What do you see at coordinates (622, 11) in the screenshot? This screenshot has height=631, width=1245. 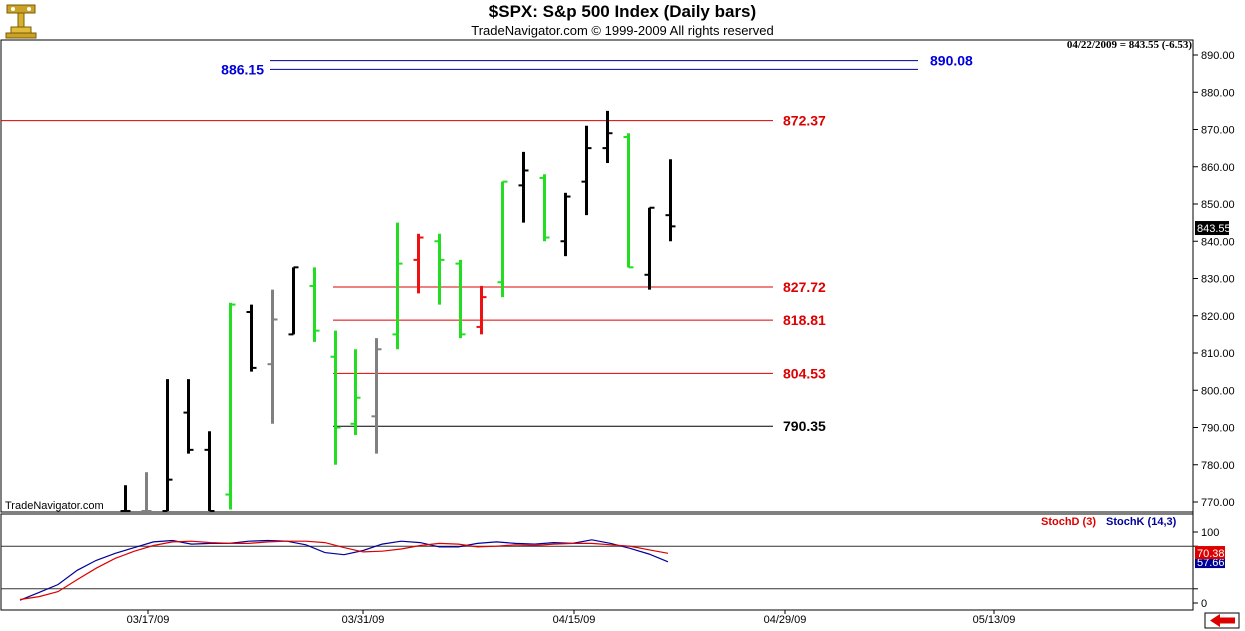 I see `chart-title: $SPX: S&p 500 Index (Daily bars)` at bounding box center [622, 11].